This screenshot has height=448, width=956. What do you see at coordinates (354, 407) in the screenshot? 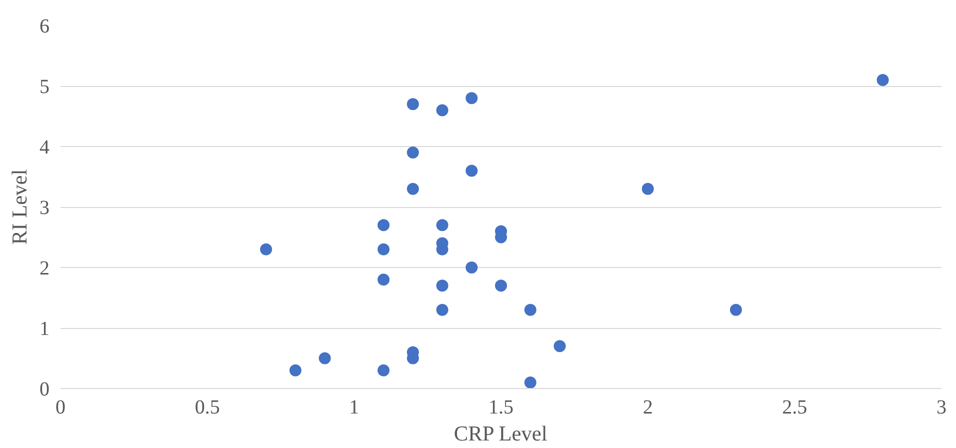
I see `x-tick-label: 1` at bounding box center [354, 407].